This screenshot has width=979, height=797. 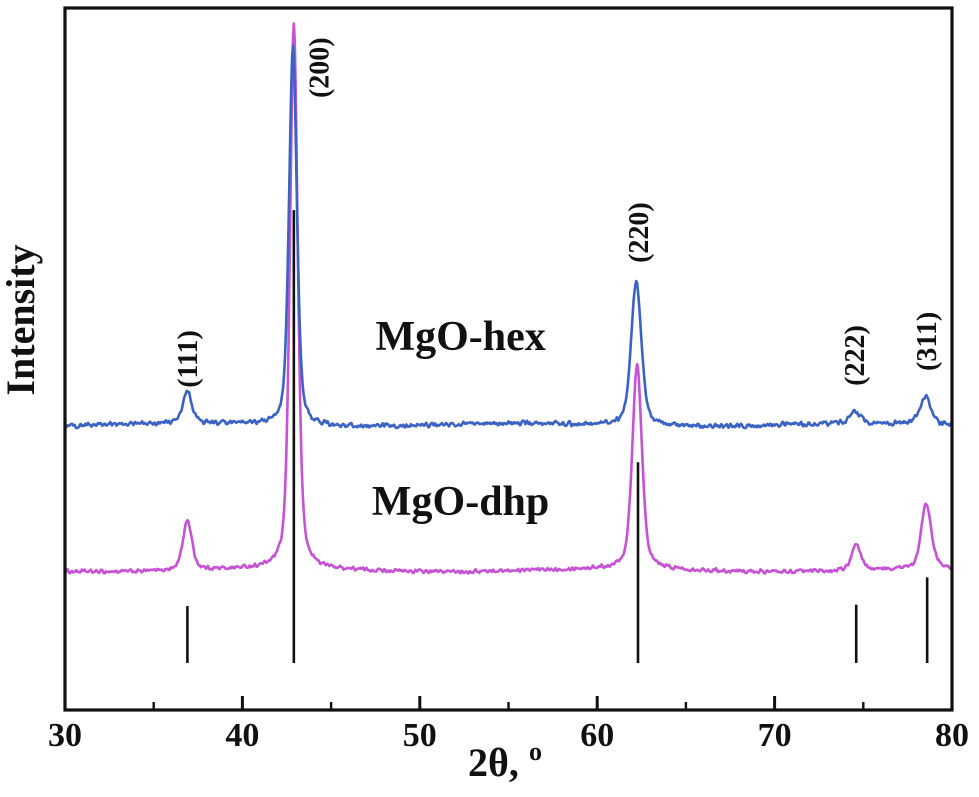 I want to click on x-axis-tick-label: 80, so click(x=952, y=735).